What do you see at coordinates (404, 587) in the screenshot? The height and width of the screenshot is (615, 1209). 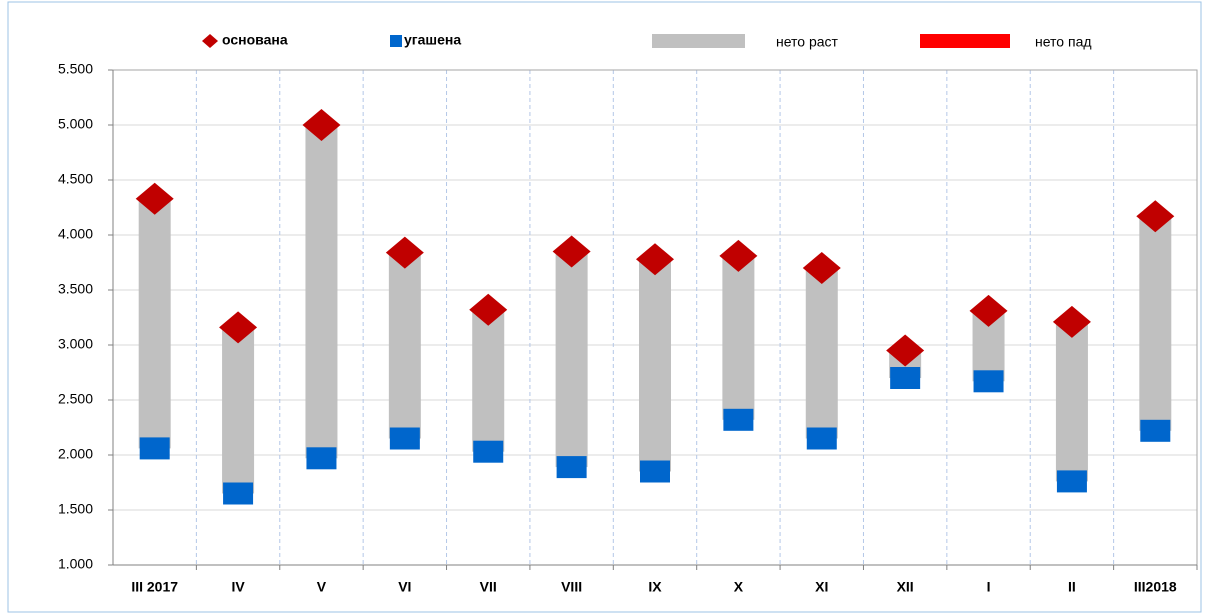 I see `x-tick-label: VI` at bounding box center [404, 587].